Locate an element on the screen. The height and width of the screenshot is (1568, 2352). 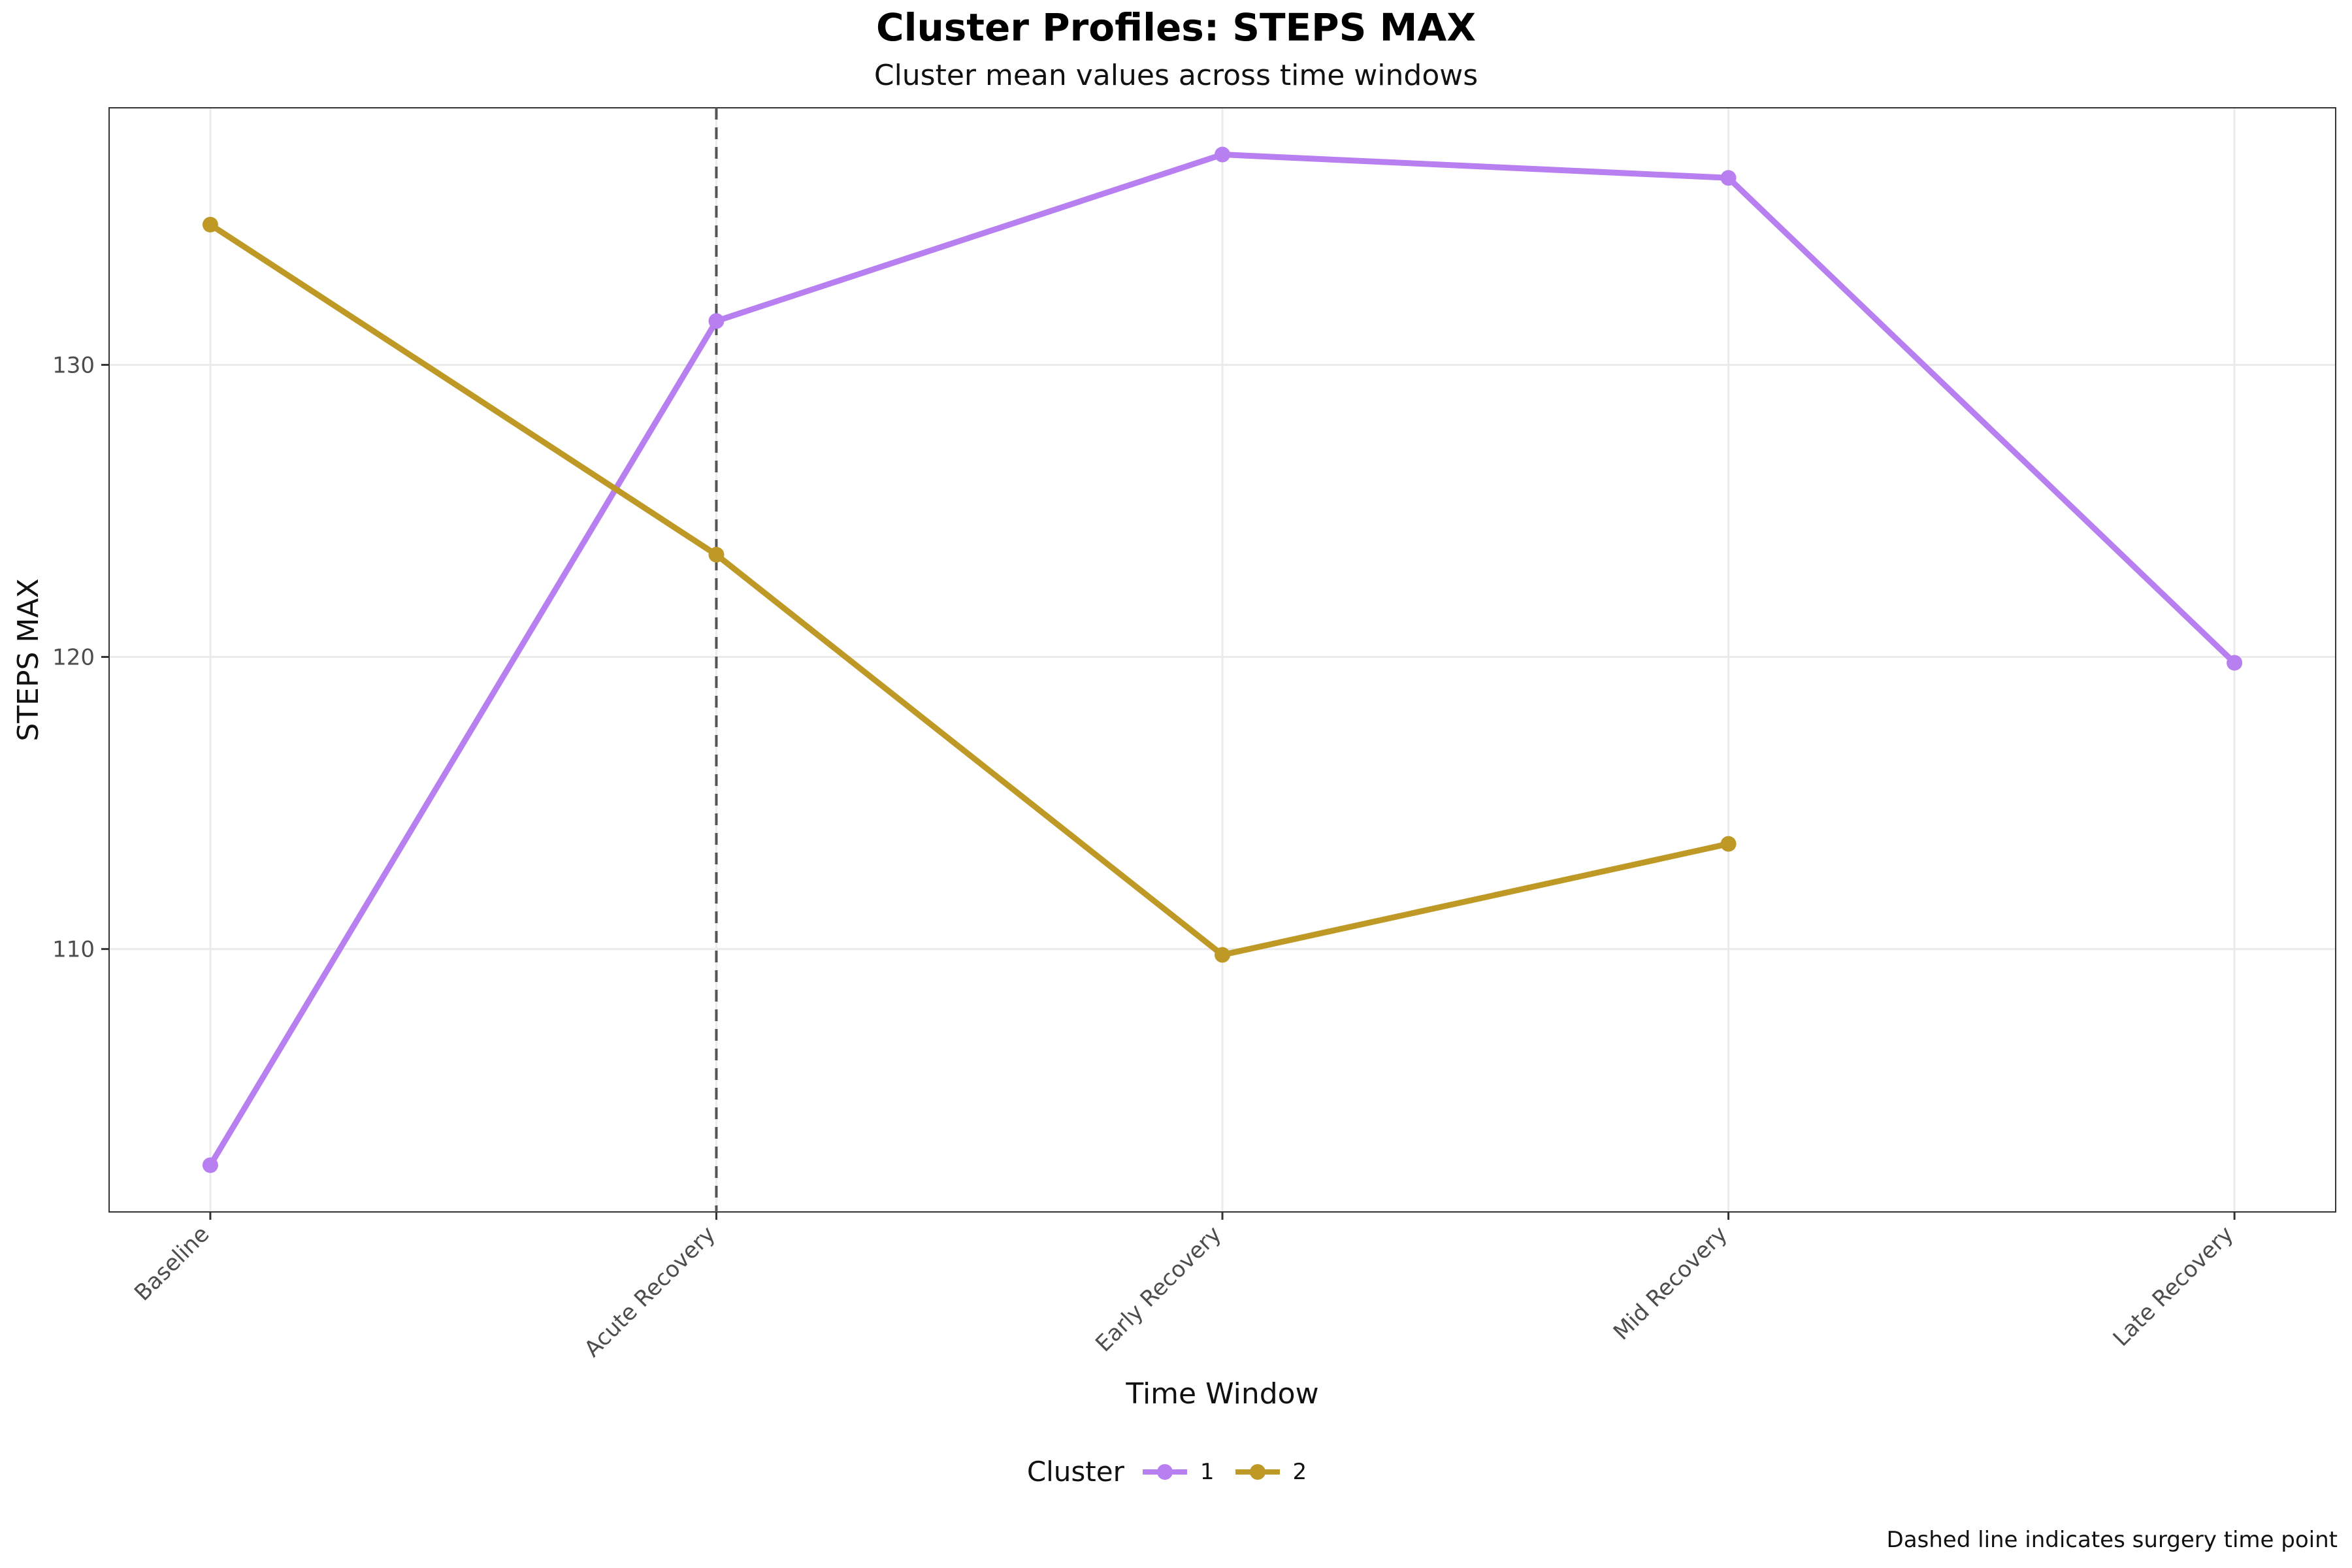
y-tick-label: 120 is located at coordinates (73, 658).